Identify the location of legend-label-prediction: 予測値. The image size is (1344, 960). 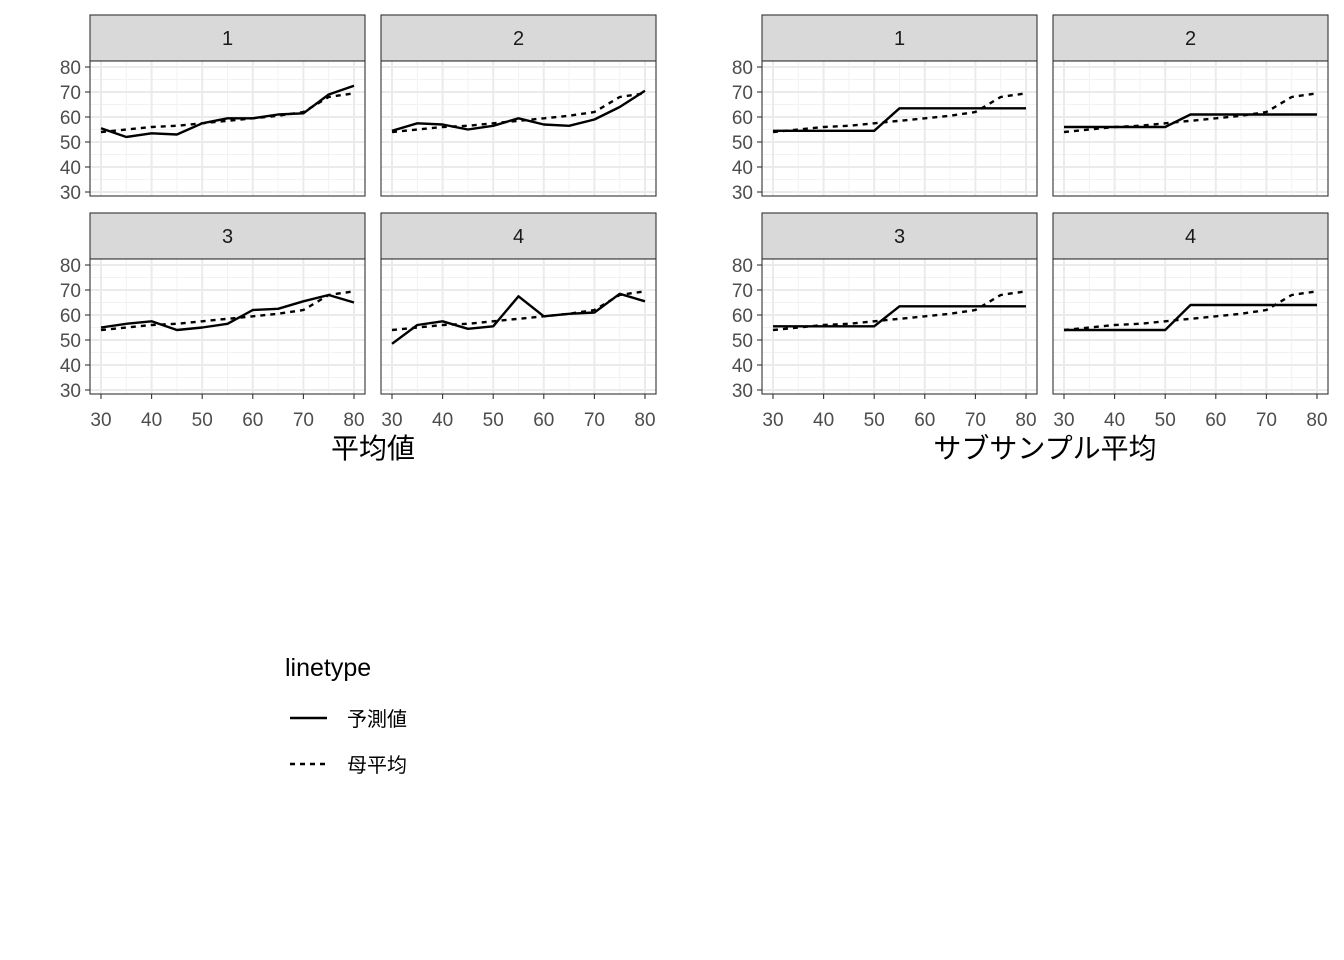
(377, 719).